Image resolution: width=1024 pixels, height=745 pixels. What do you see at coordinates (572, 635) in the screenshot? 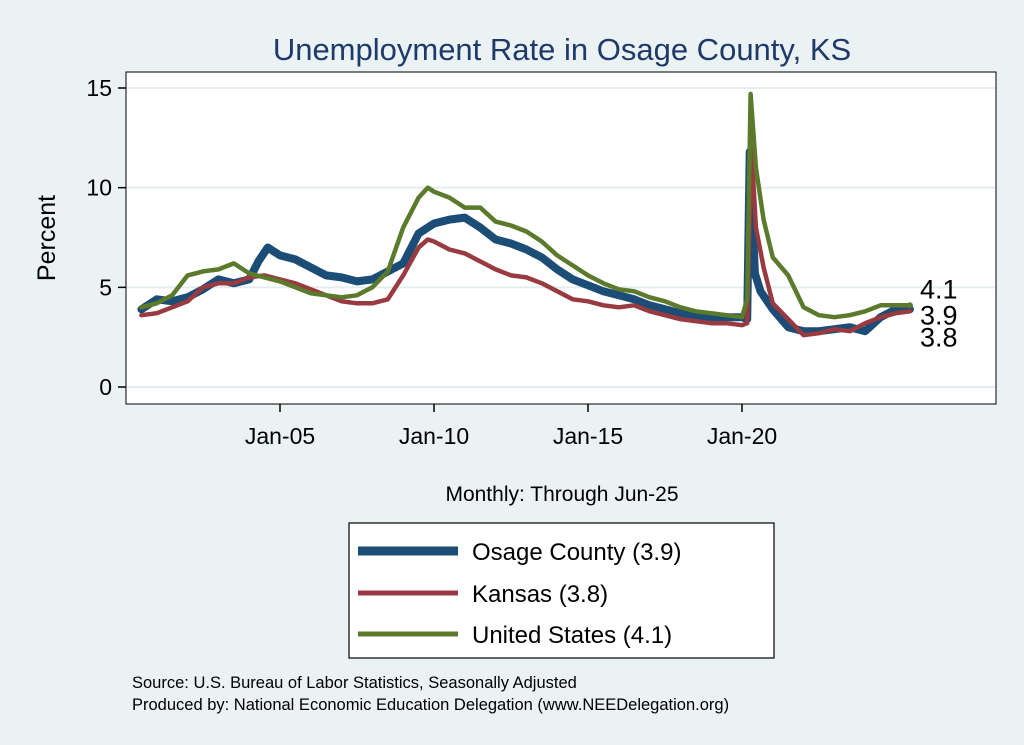
I see `legend-label-us: United States (4.1)` at bounding box center [572, 635].